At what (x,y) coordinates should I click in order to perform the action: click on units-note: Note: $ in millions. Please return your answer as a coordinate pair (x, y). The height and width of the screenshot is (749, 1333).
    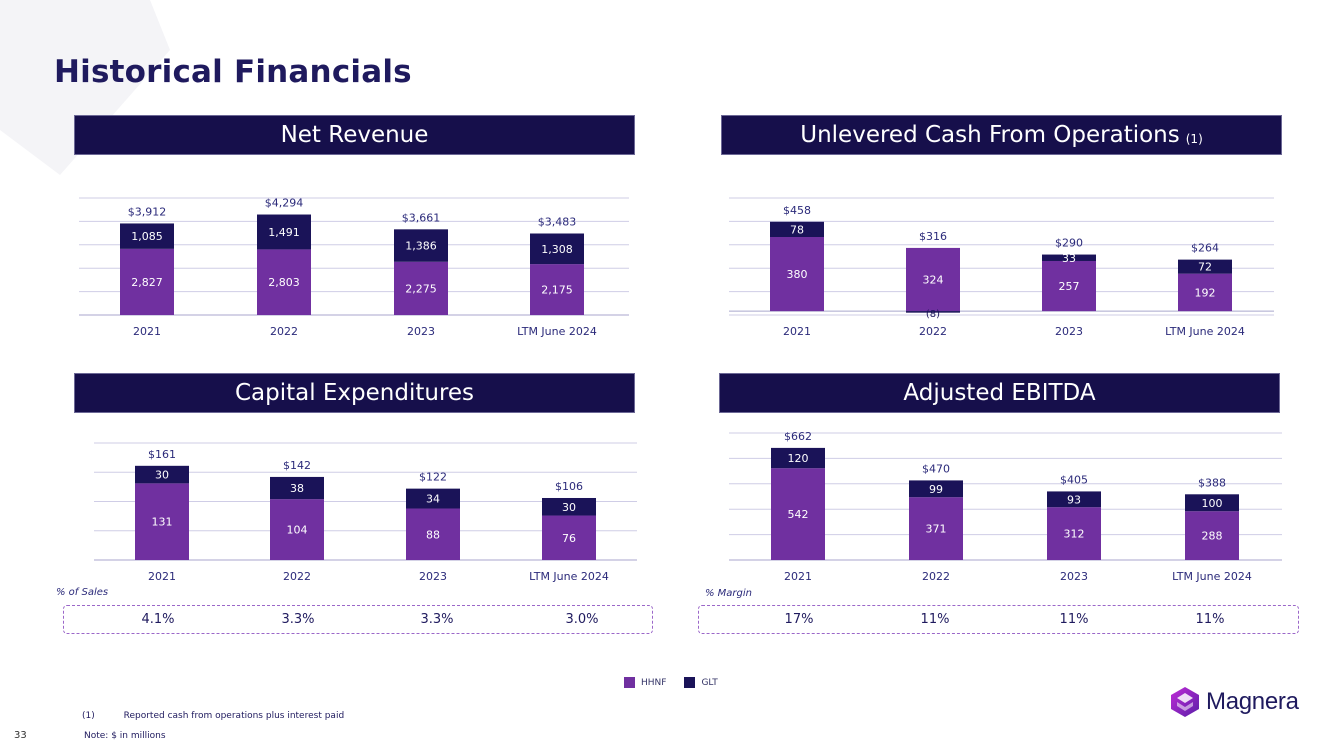
    Looking at the image, I should click on (125, 736).